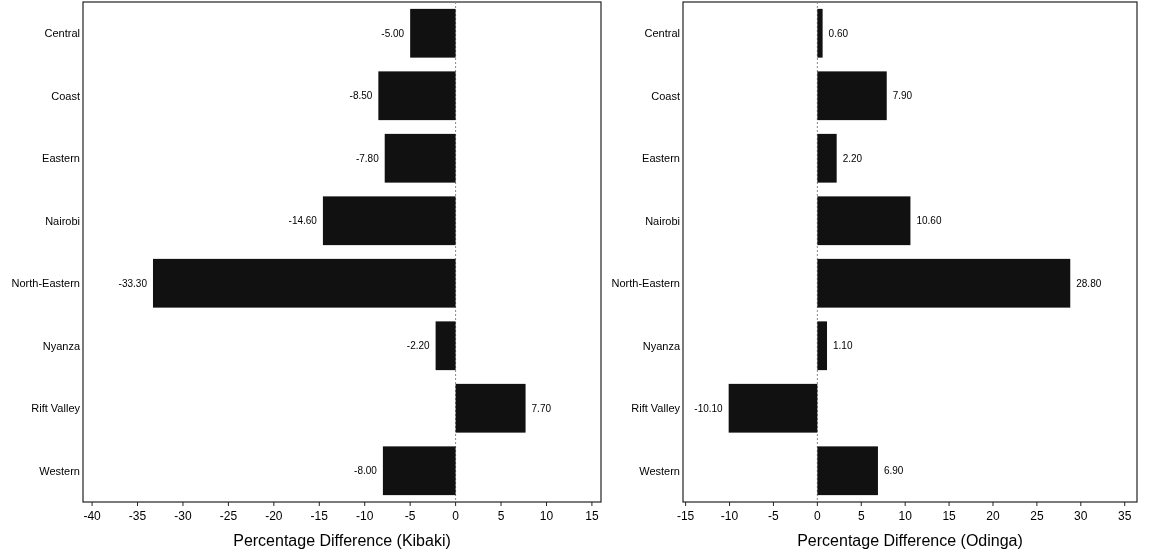 Image resolution: width=1172 pixels, height=556 pixels. I want to click on x-tick-label: -35, so click(137, 516).